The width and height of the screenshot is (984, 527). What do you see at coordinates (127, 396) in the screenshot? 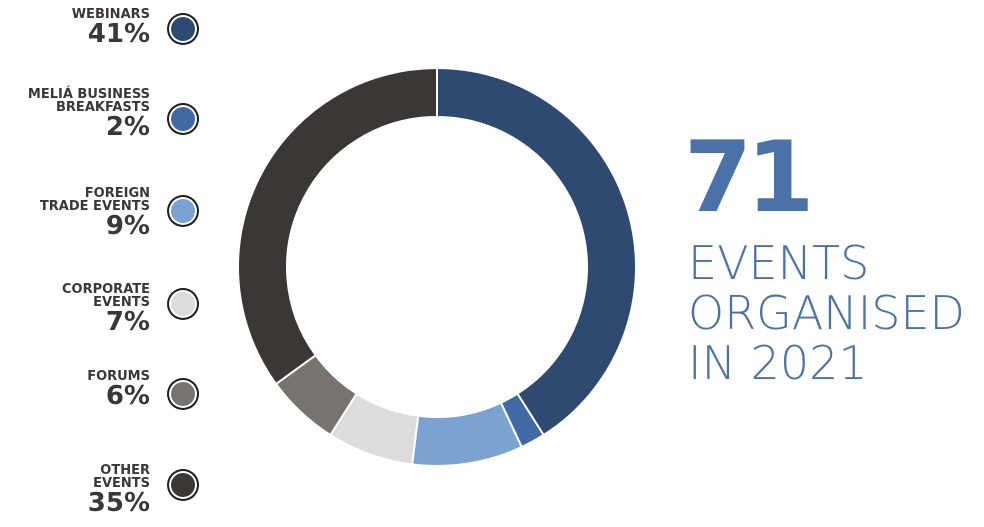
I see `legend-percentage: 6%` at bounding box center [127, 396].